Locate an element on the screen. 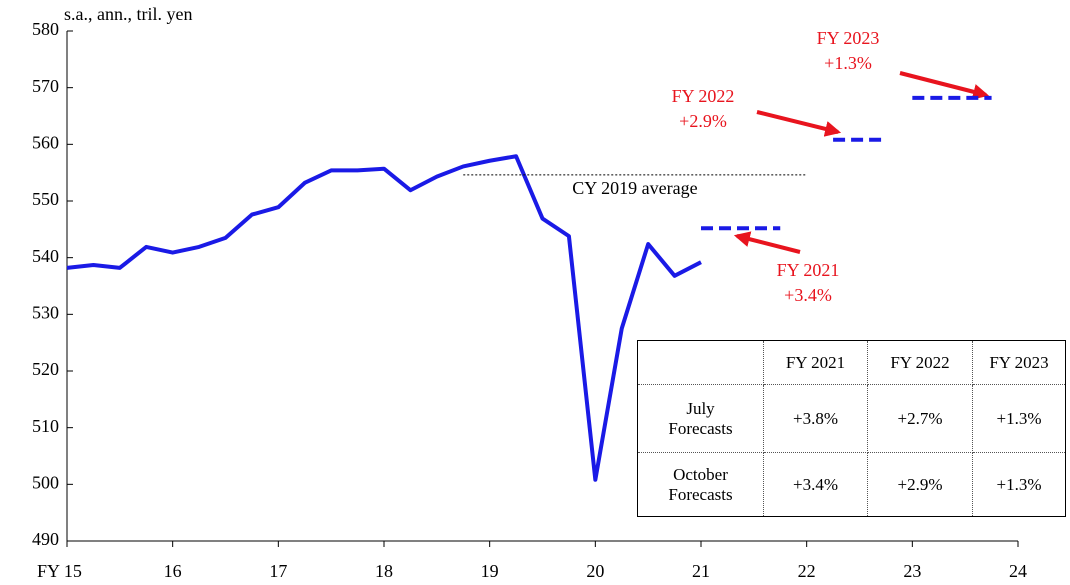  table-row: July Forecasts +3.8% +2.7% +1.3% is located at coordinates (851, 418).